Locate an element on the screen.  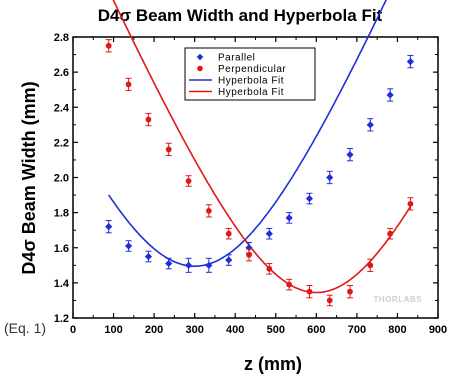
x-tick-label: 400 is located at coordinates (235, 330).